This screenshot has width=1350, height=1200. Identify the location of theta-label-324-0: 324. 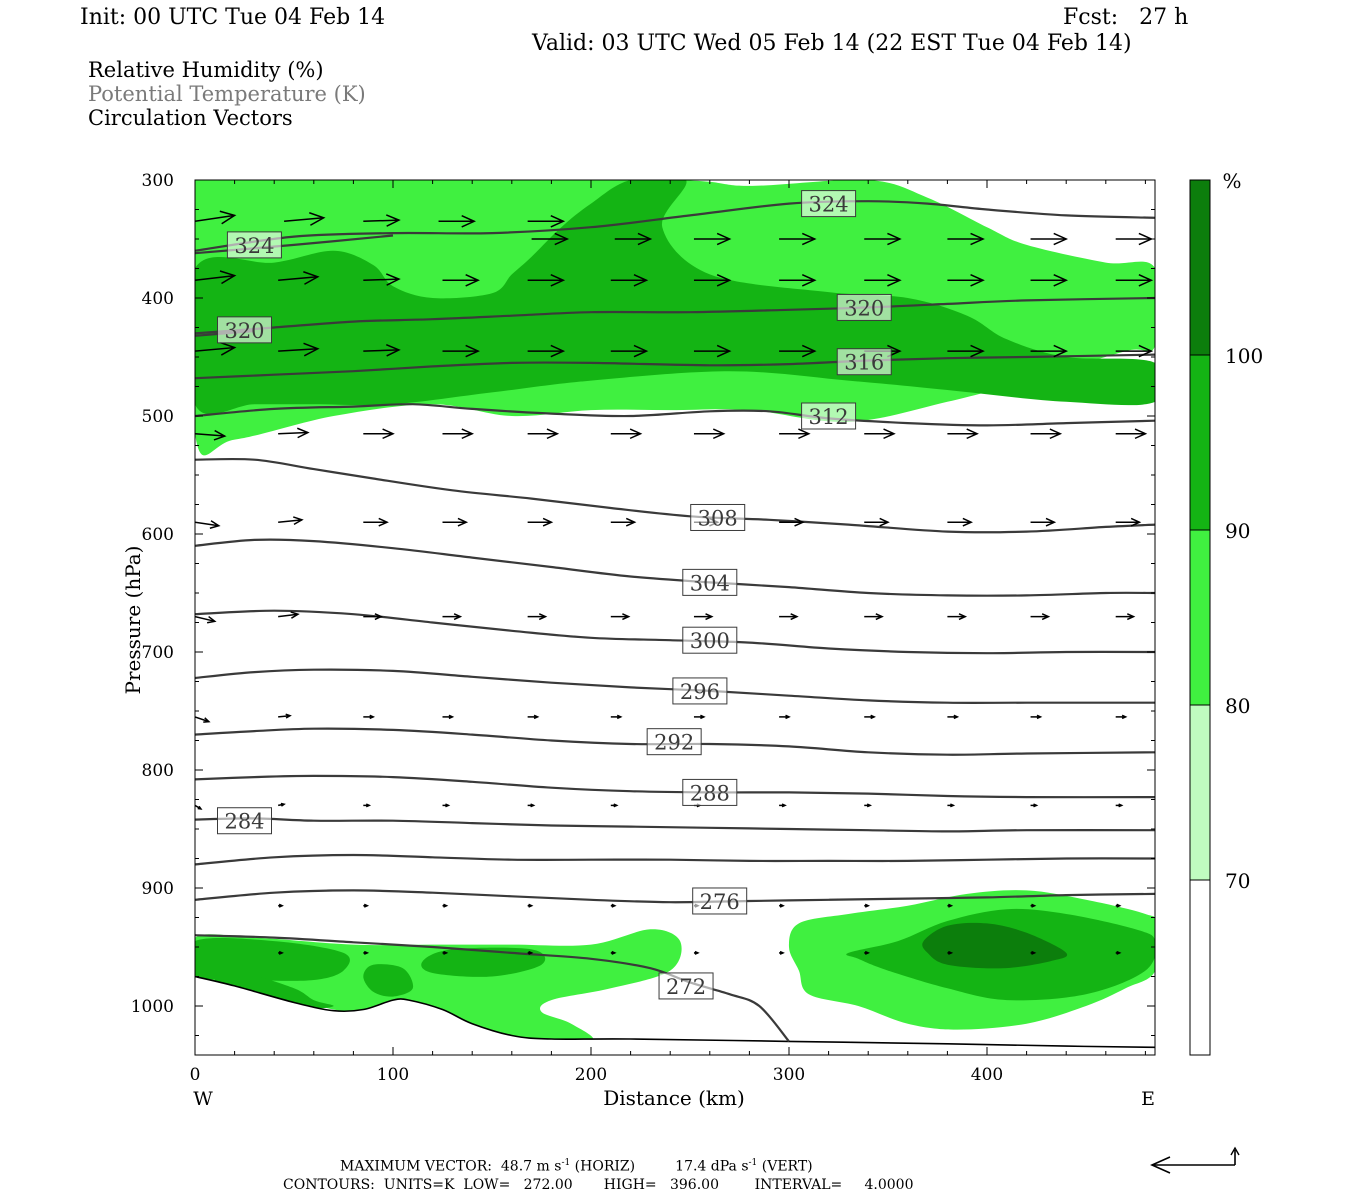
(829, 204).